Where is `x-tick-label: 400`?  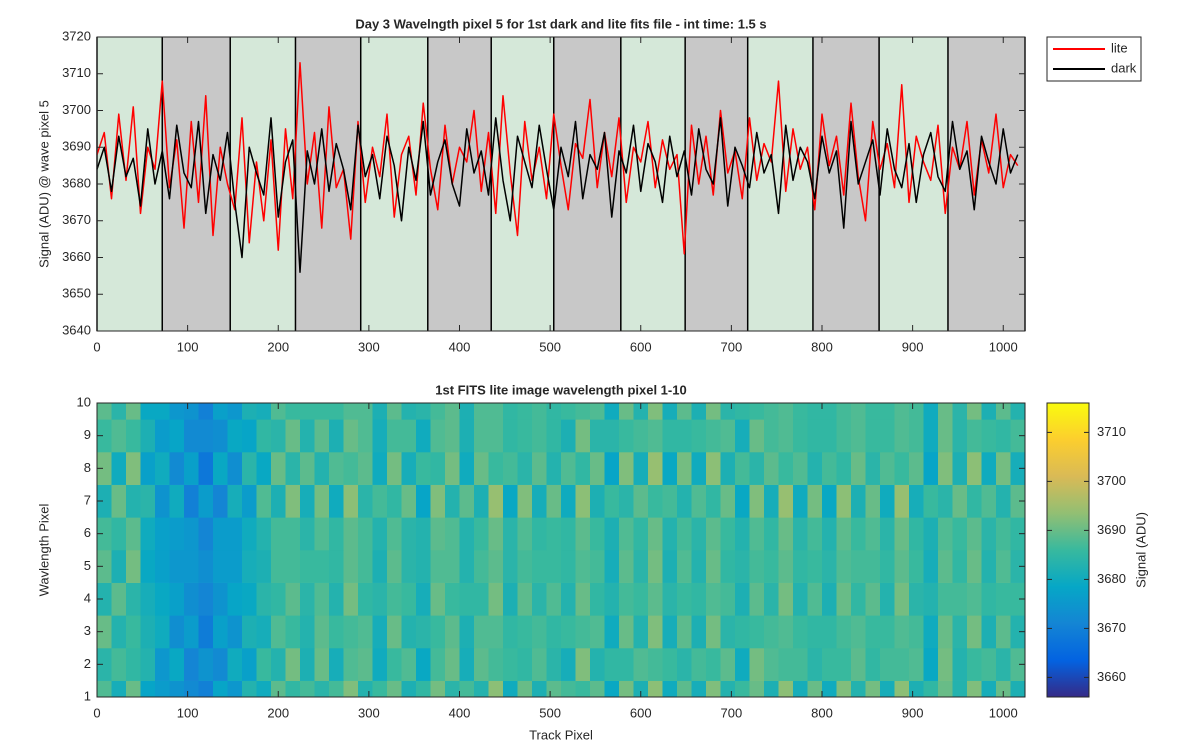 x-tick-label: 400 is located at coordinates (460, 346).